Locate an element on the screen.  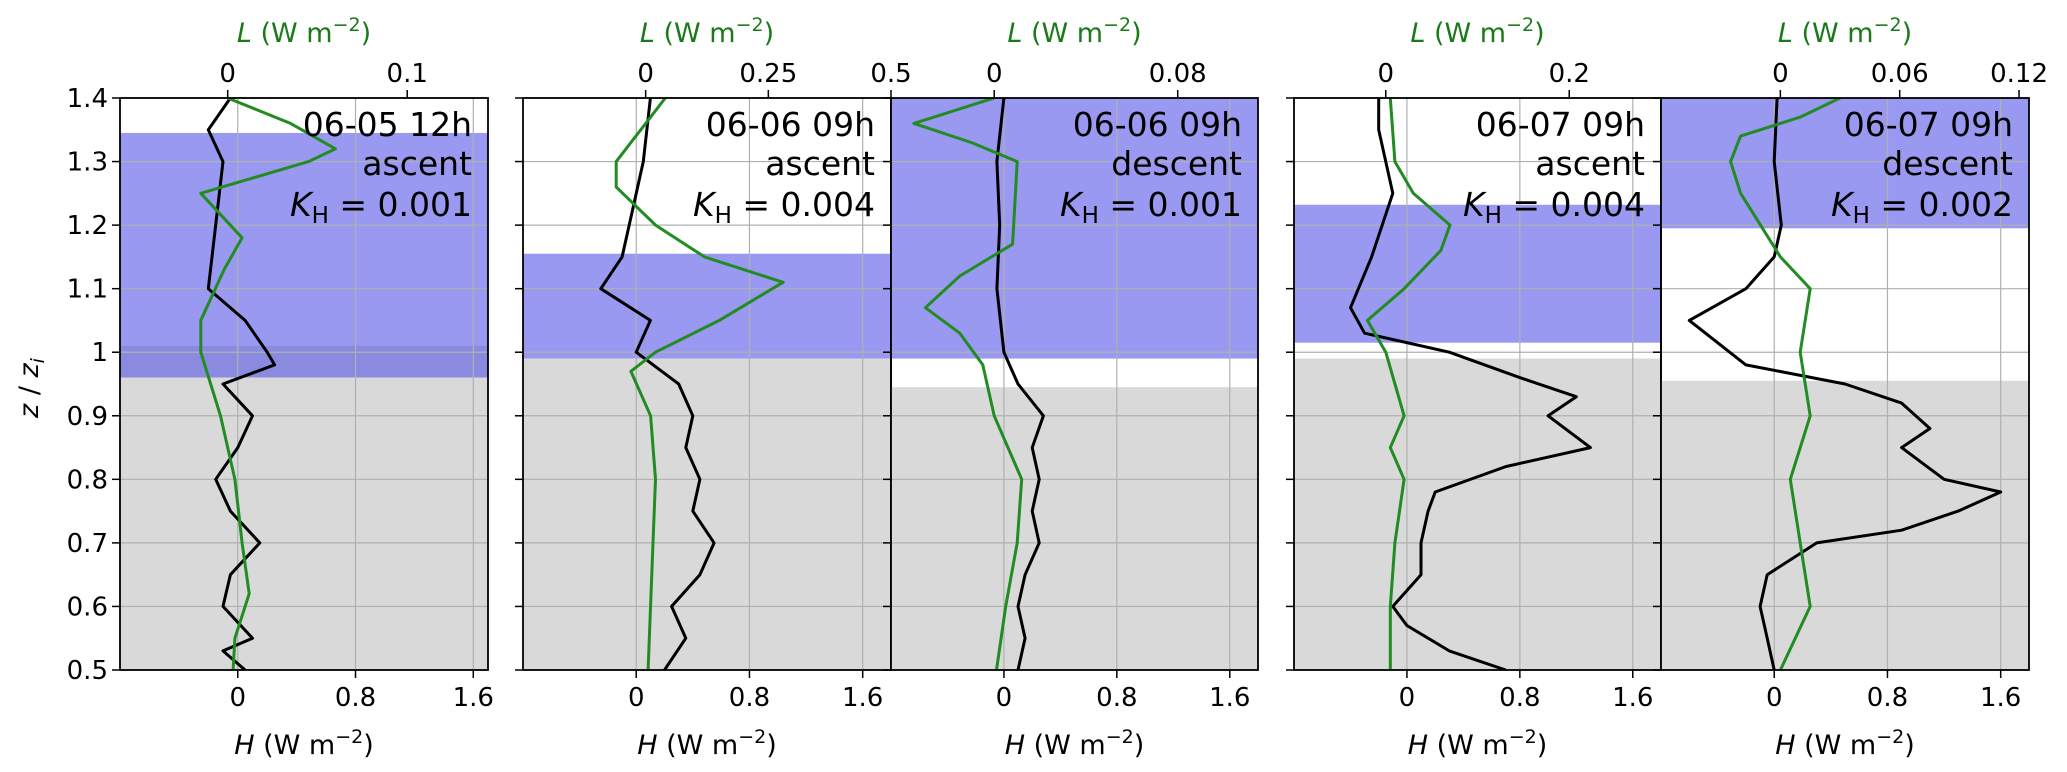
top-tick-label: 0.1 is located at coordinates (407, 74).